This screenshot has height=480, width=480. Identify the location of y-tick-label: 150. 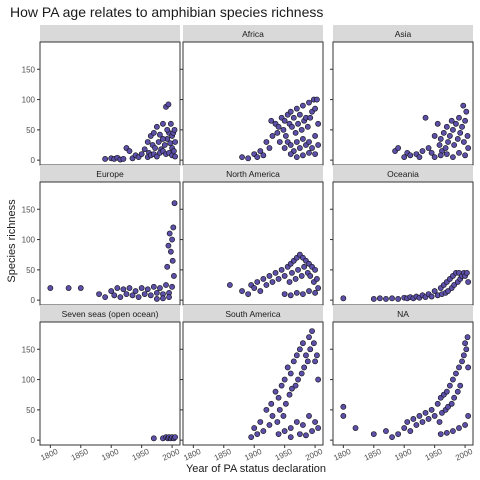
(29, 209).